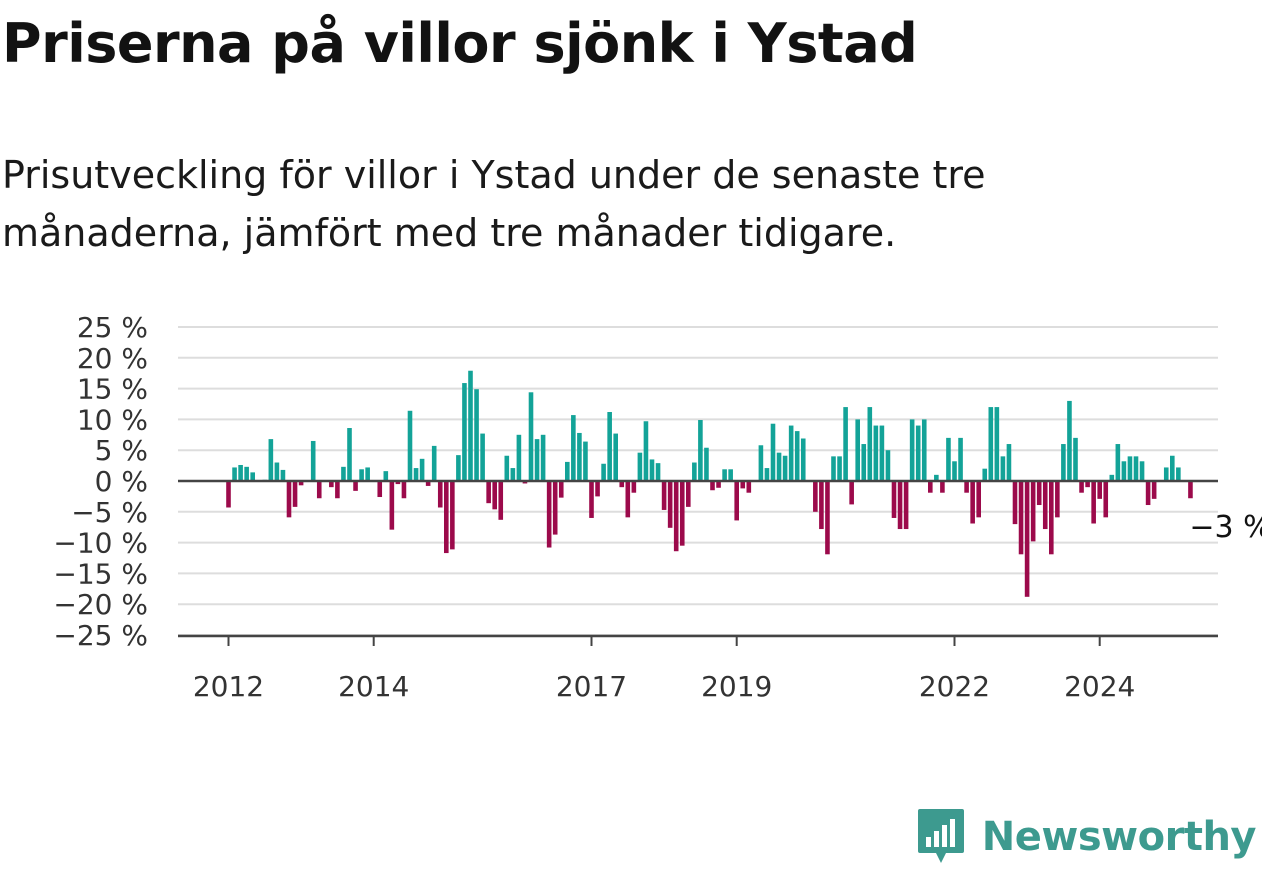 Image resolution: width=1262 pixels, height=879 pixels. What do you see at coordinates (121, 450) in the screenshot?
I see `y-tick-label: 5 %` at bounding box center [121, 450].